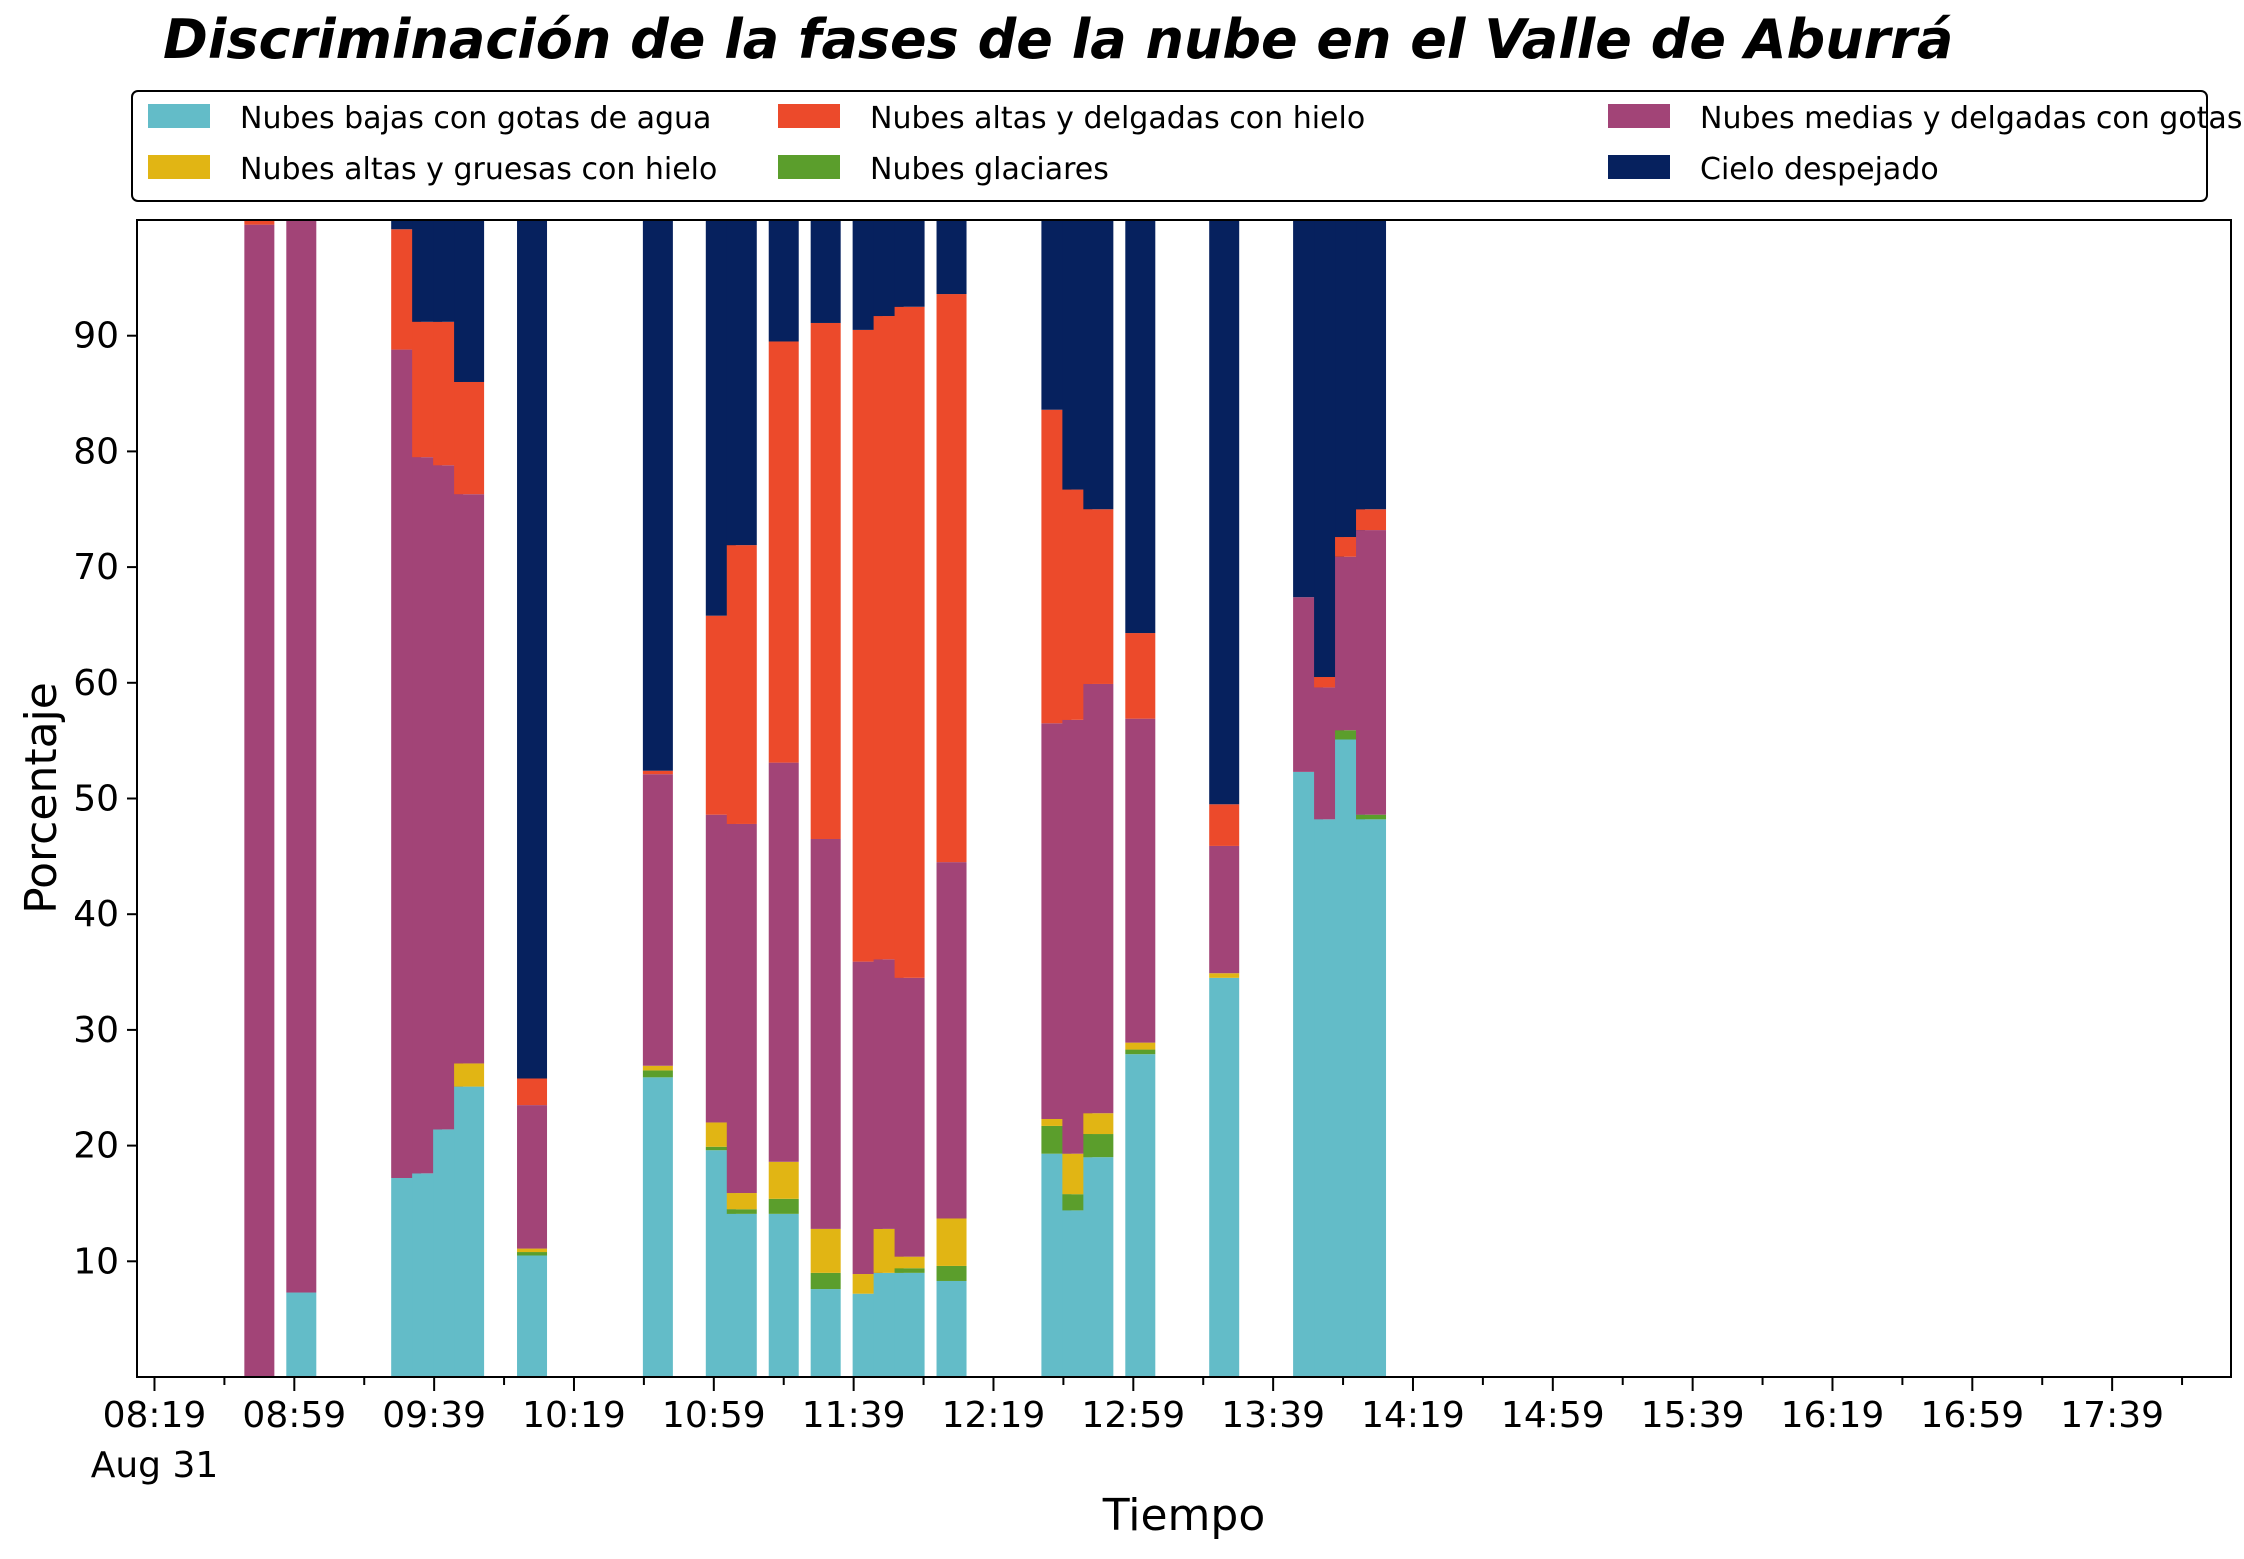 The image size is (2244, 1559). What do you see at coordinates (574, 1415) in the screenshot?
I see `x-tick-label: 10:19` at bounding box center [574, 1415].